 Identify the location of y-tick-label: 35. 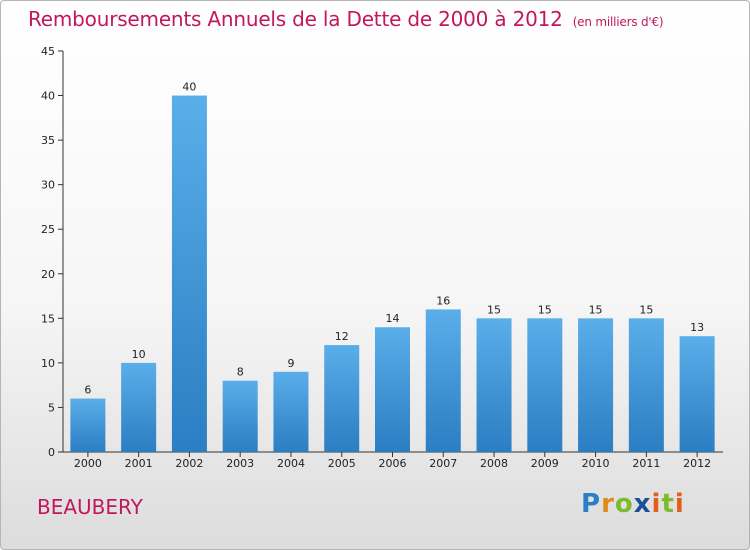
(48, 140).